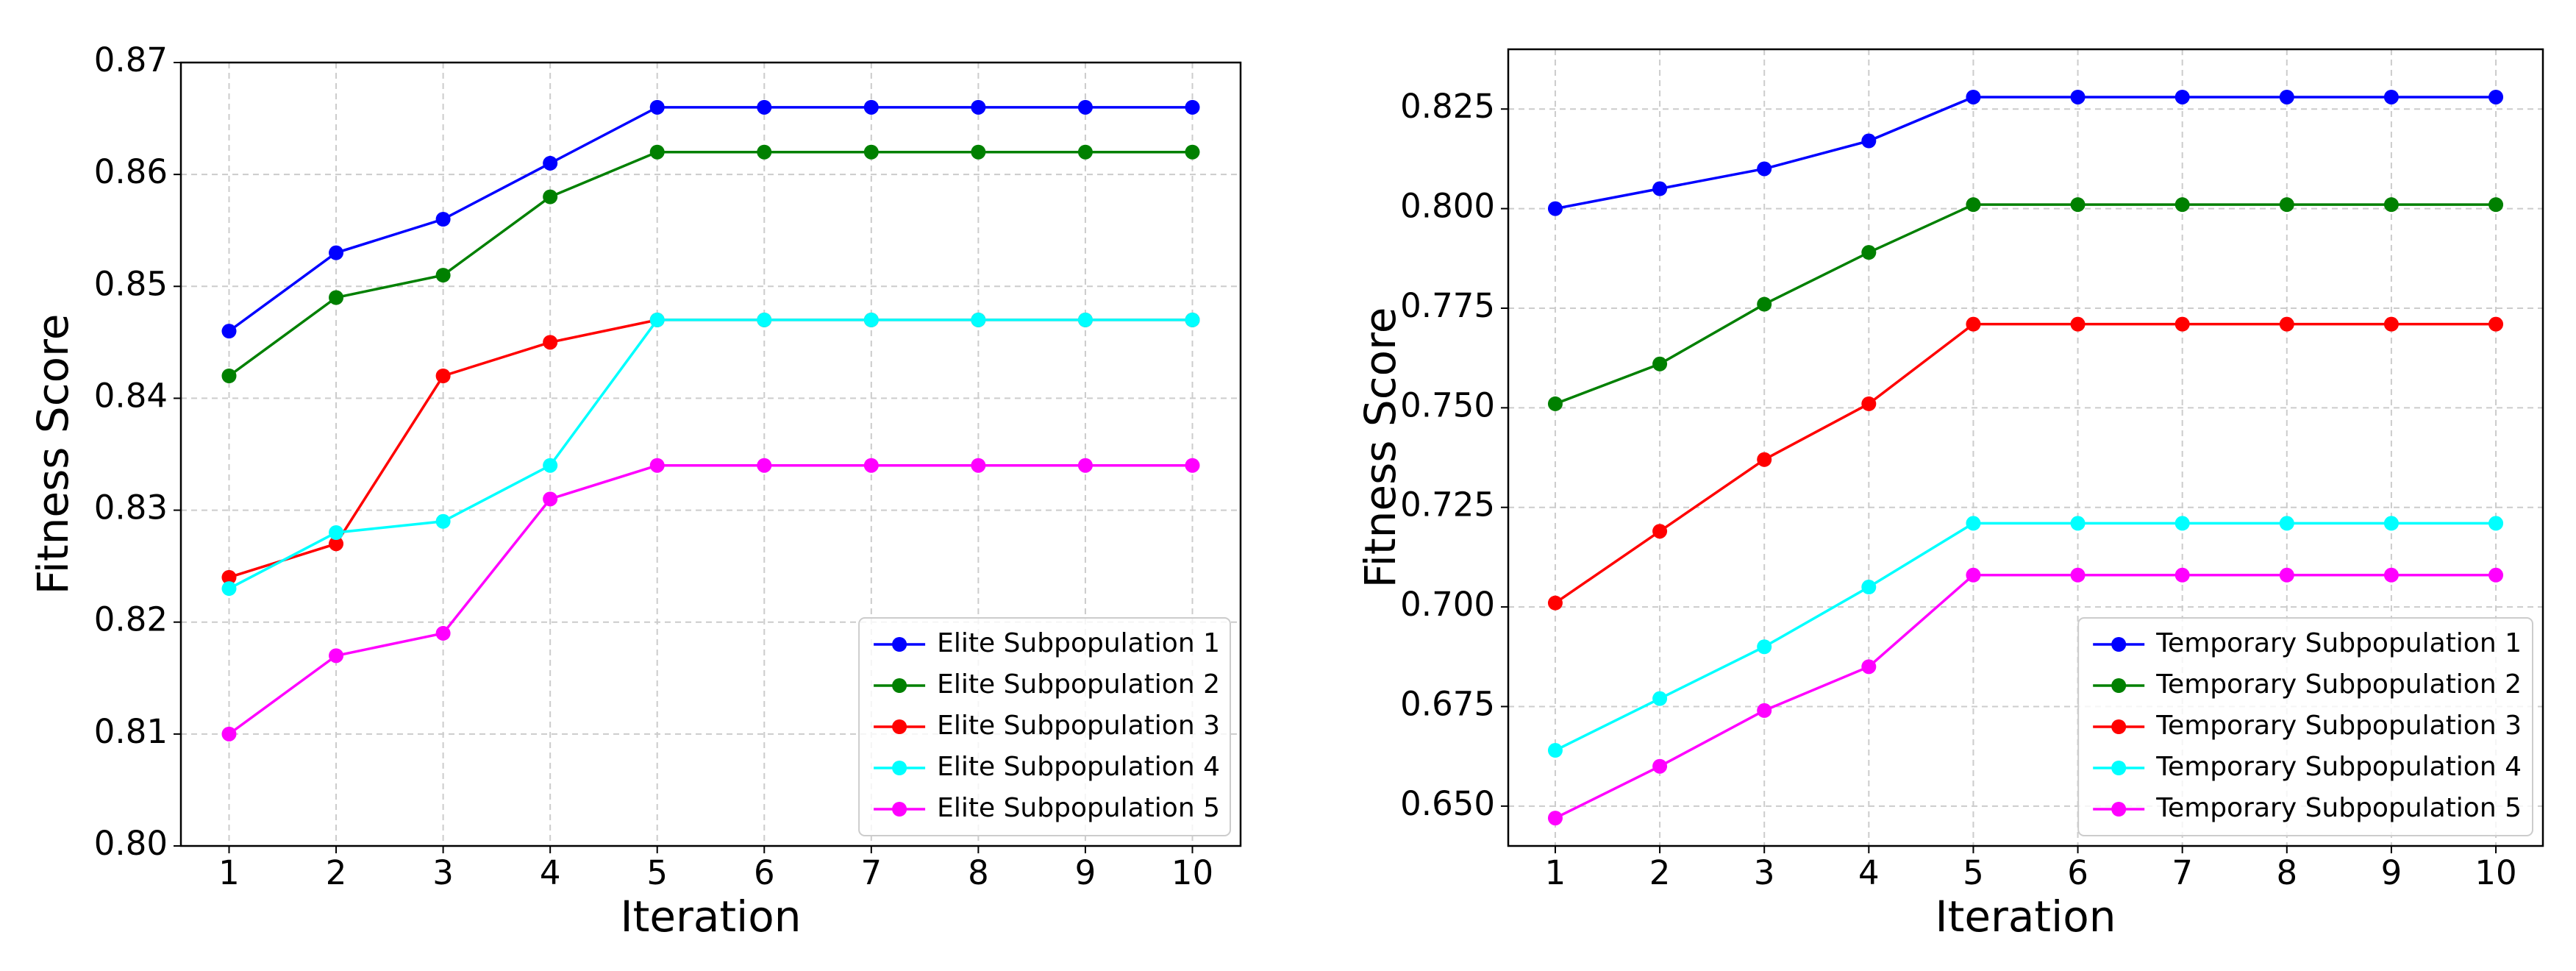 This screenshot has width=2576, height=971. Describe the element at coordinates (1078, 726) in the screenshot. I see `legend-text: Elite Subpopulation 3` at that location.